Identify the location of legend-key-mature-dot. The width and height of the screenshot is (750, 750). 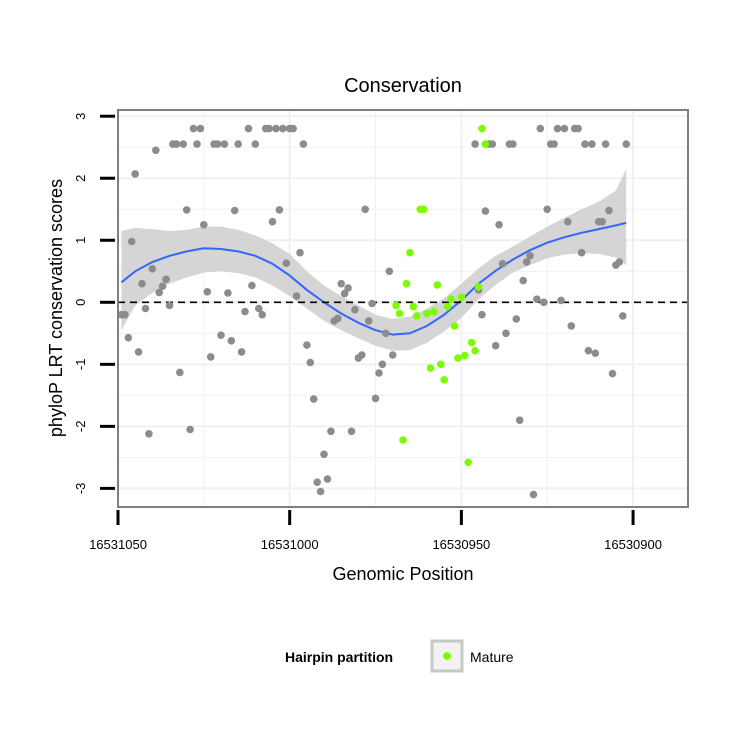
(447, 656).